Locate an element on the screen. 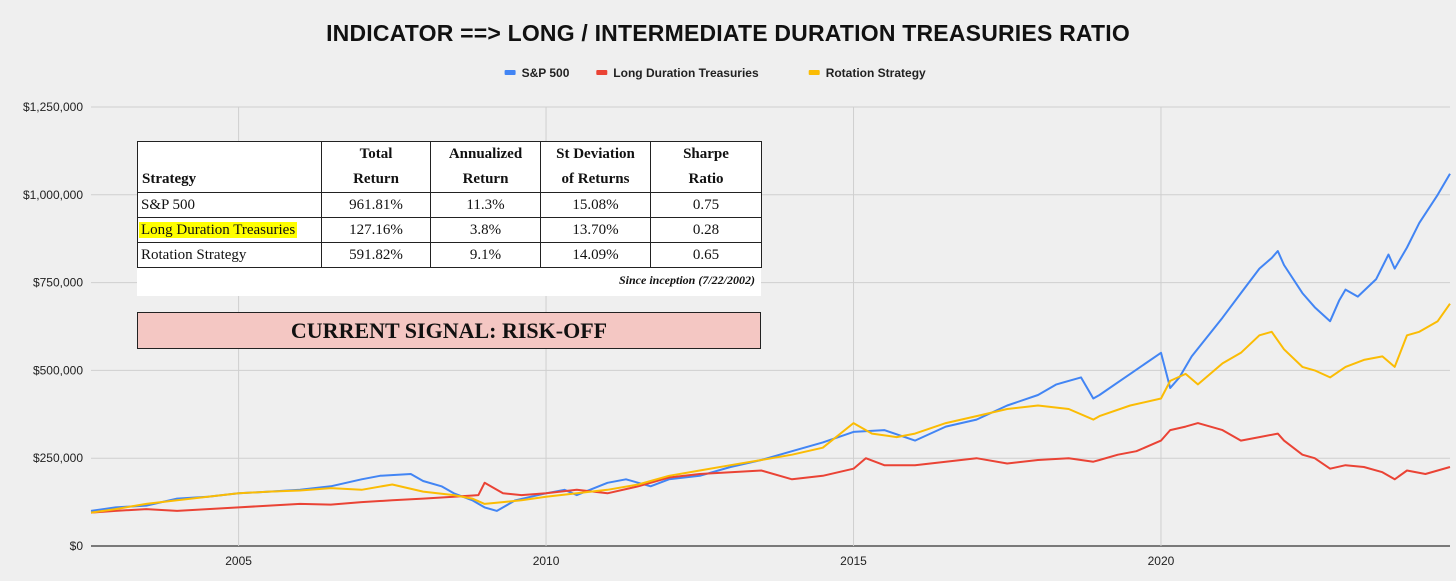  y-tick-label: $0 is located at coordinates (77, 546).